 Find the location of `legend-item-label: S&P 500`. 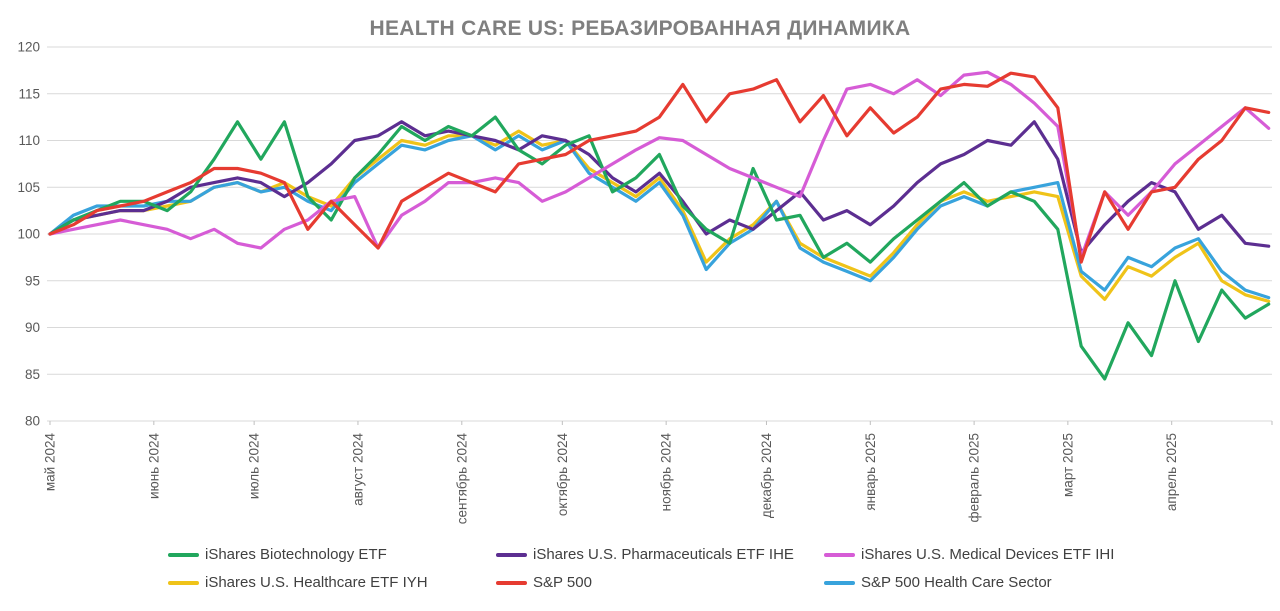

legend-item-label: S&P 500 is located at coordinates (562, 582).